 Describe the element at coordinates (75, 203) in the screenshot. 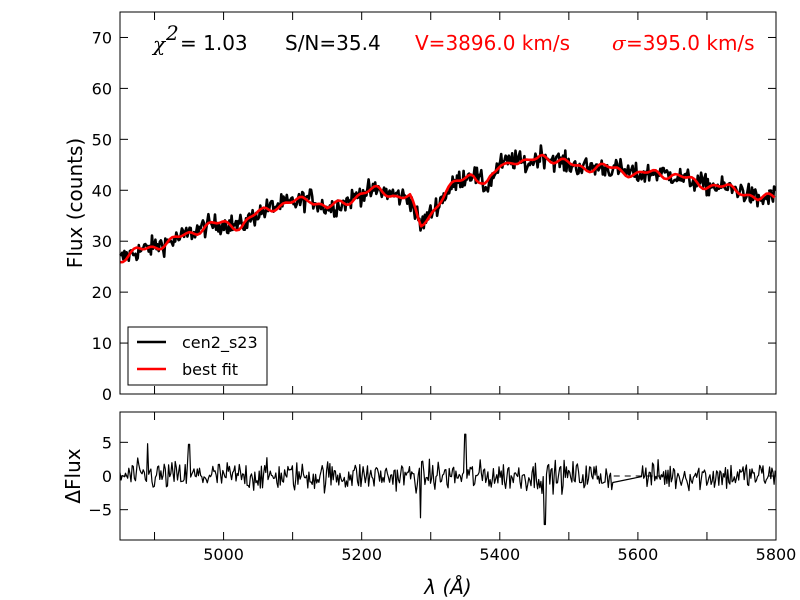

I see `spectrum-y-axis-label: Flux (counts)` at that location.